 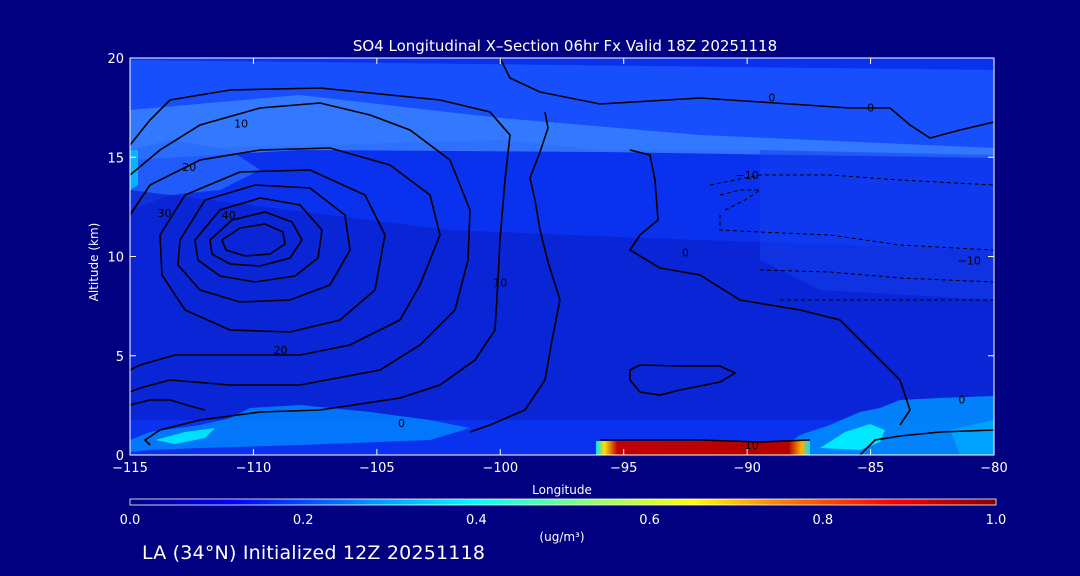 I want to click on x-tick-label: −100, so click(x=500, y=468).